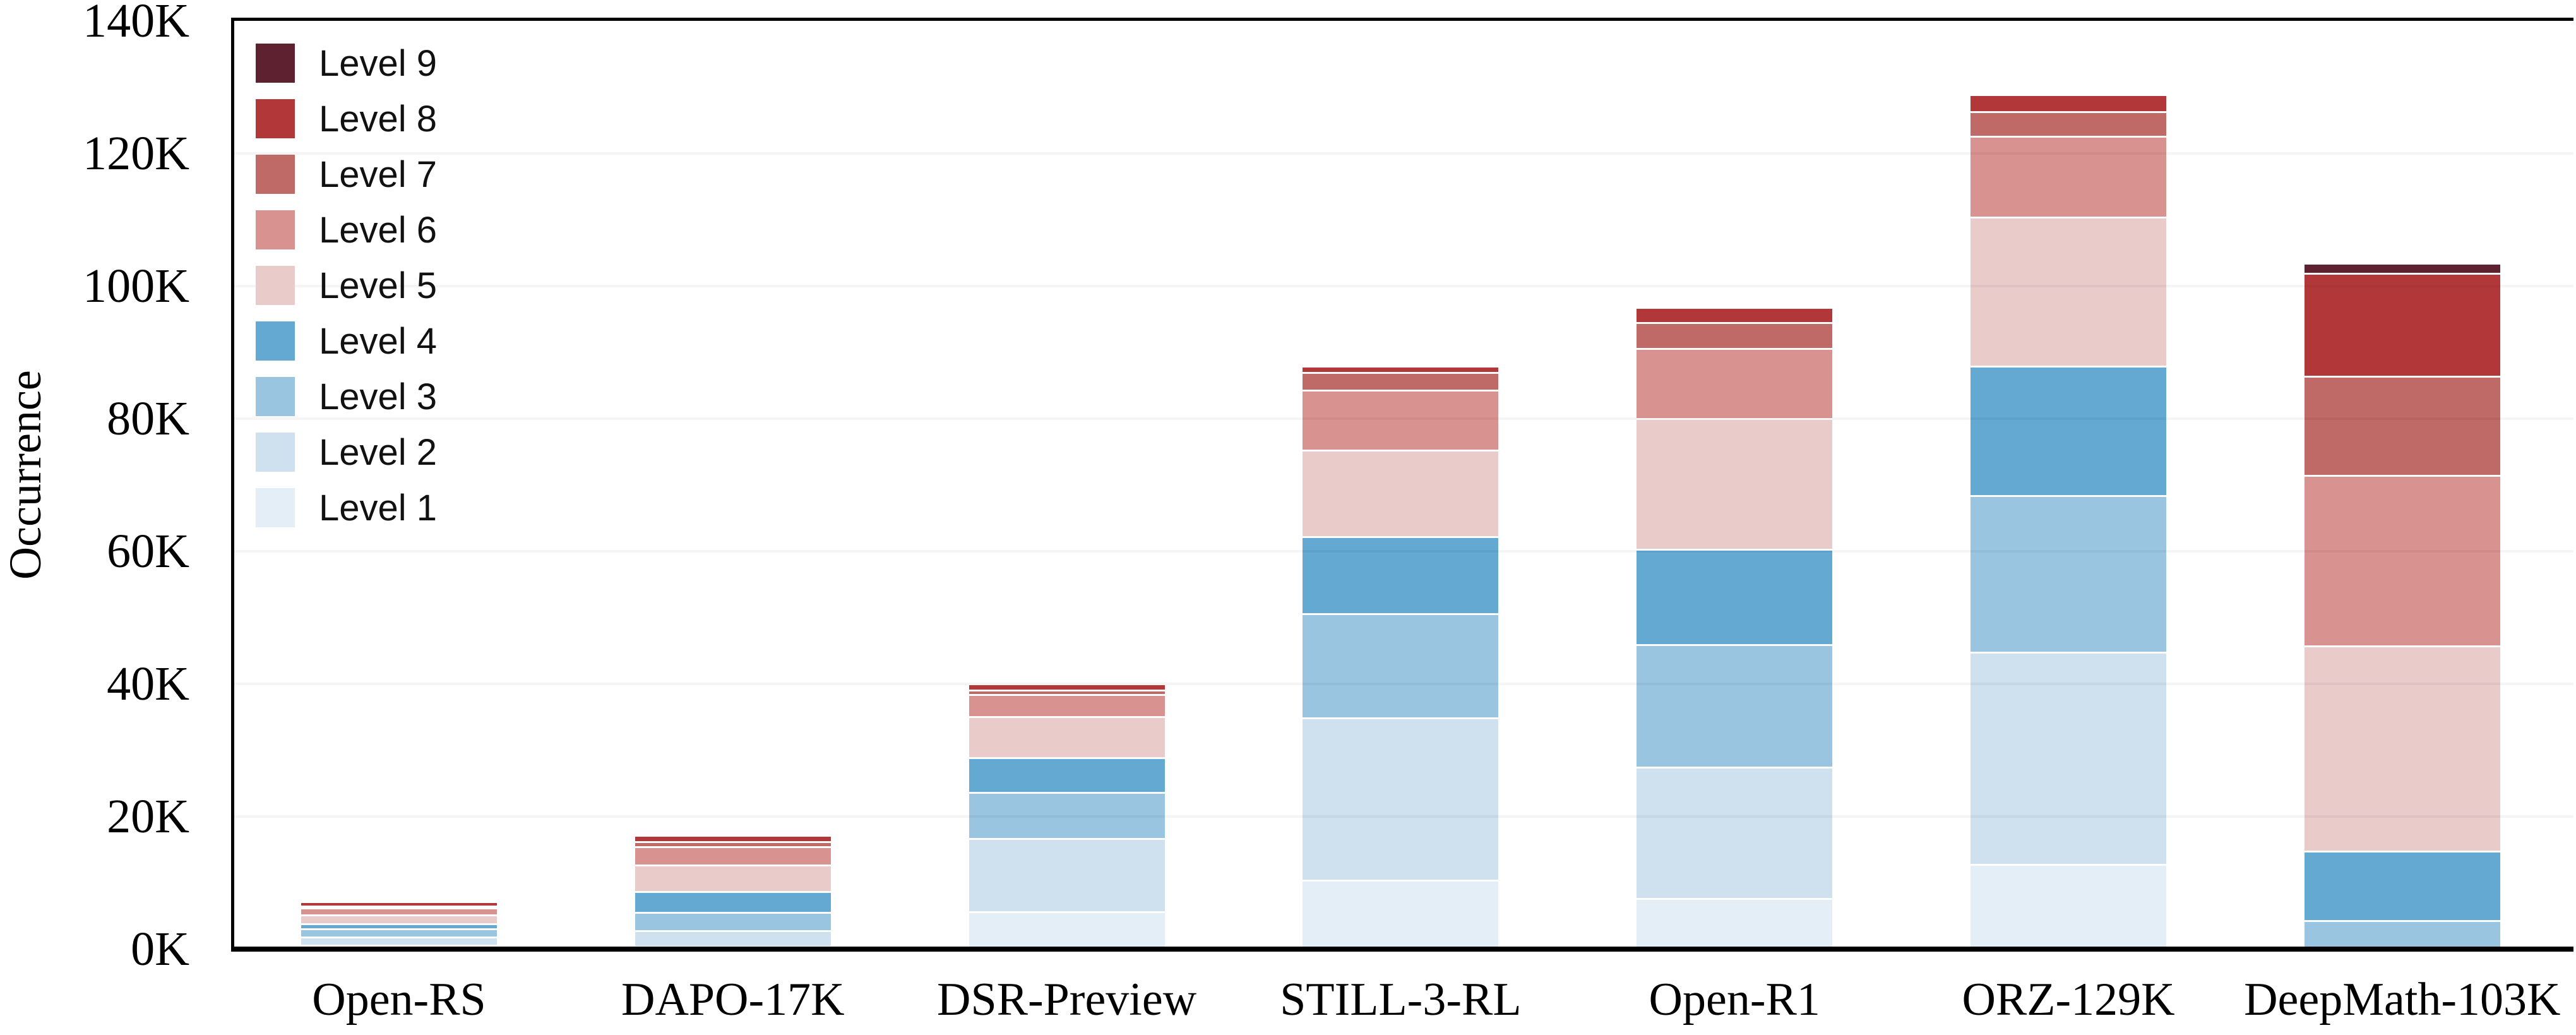 Image resolution: width=2576 pixels, height=1035 pixels. Describe the element at coordinates (148, 683) in the screenshot. I see `y-tick-label: 40K` at that location.